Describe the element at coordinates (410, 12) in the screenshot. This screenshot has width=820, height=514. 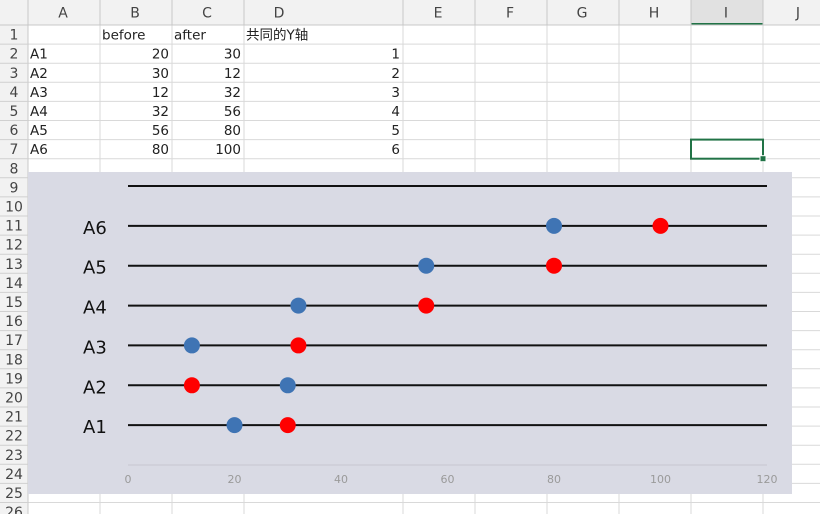
I see `column-header-bar` at that location.